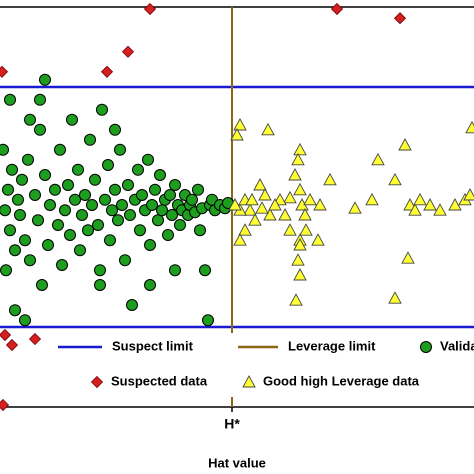  What do you see at coordinates (232, 424) in the screenshot?
I see `x-tick-label: H*` at bounding box center [232, 424].